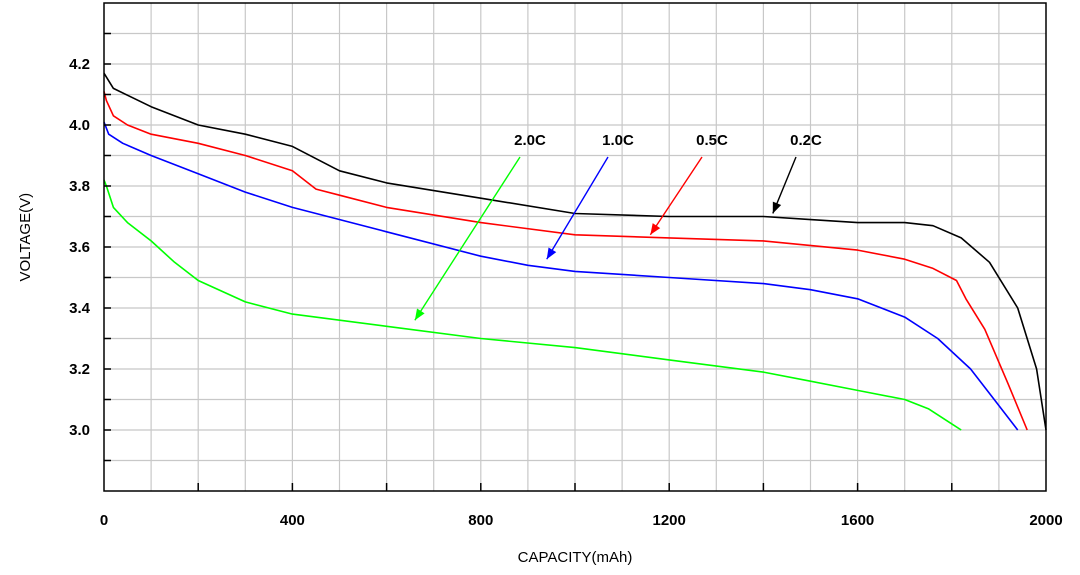  What do you see at coordinates (577, 208) in the screenshot?
I see `arrow-line-1.0C` at bounding box center [577, 208].